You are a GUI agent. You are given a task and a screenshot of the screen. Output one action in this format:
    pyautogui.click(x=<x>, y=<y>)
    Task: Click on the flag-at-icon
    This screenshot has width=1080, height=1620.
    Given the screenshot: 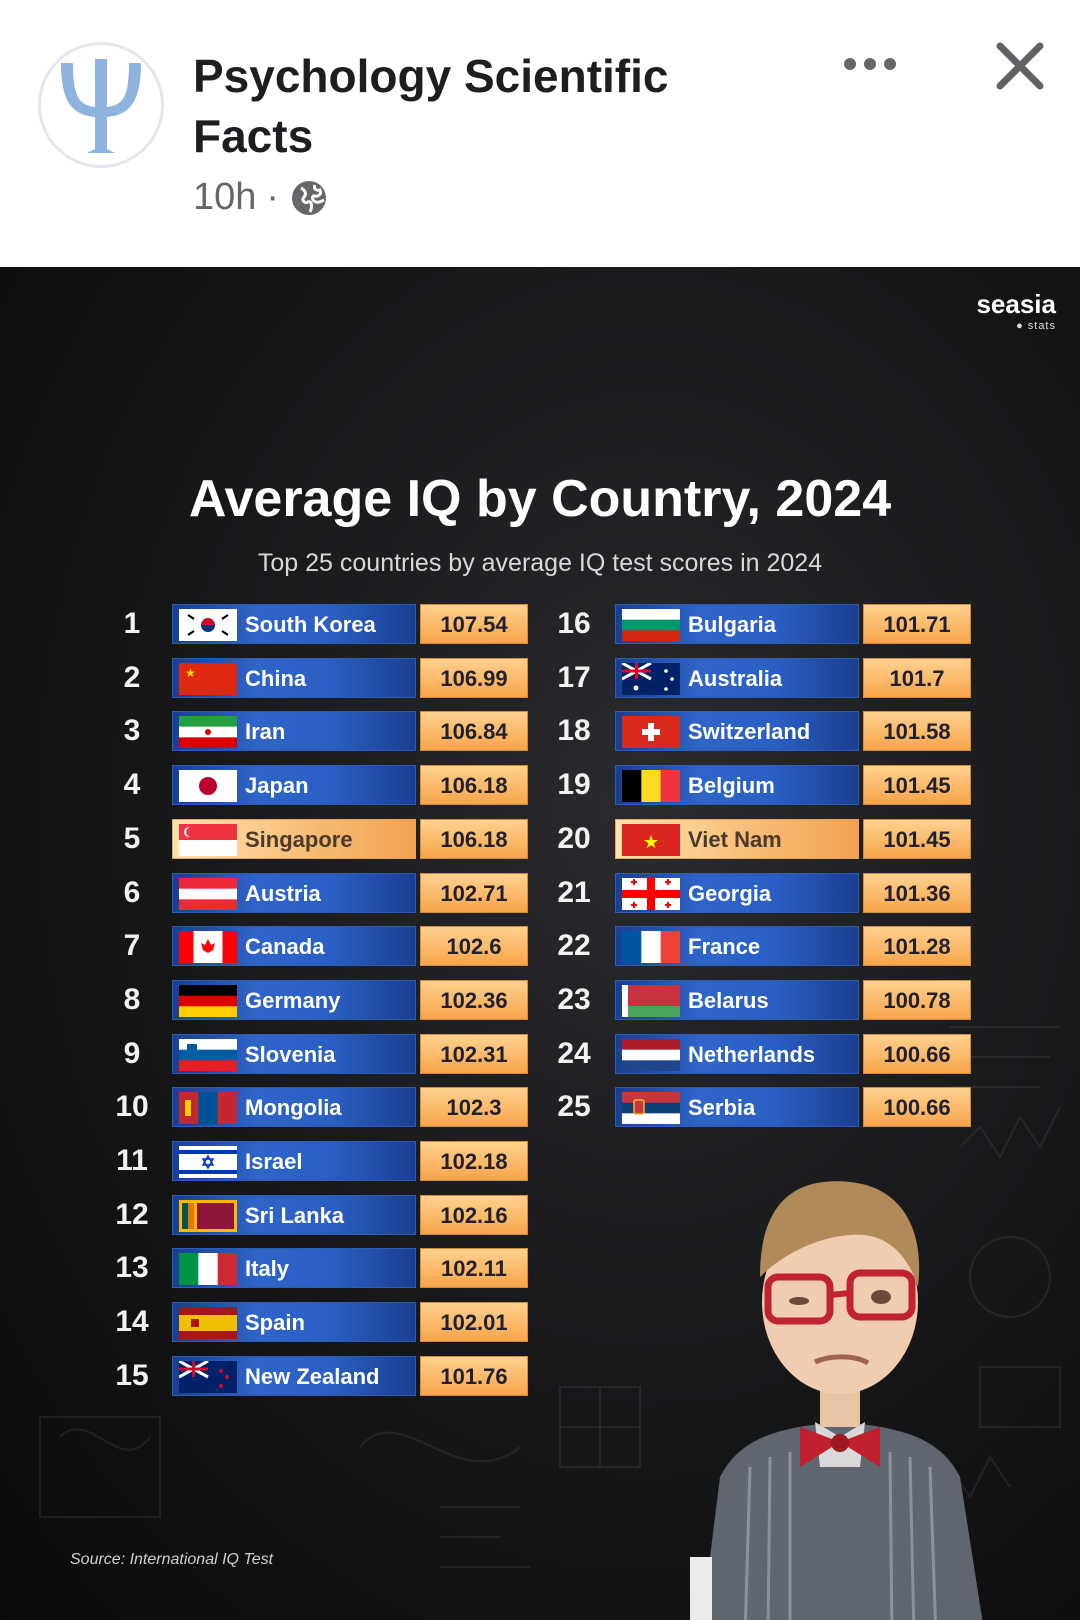 What is the action you would take?
    pyautogui.click(x=208, y=893)
    